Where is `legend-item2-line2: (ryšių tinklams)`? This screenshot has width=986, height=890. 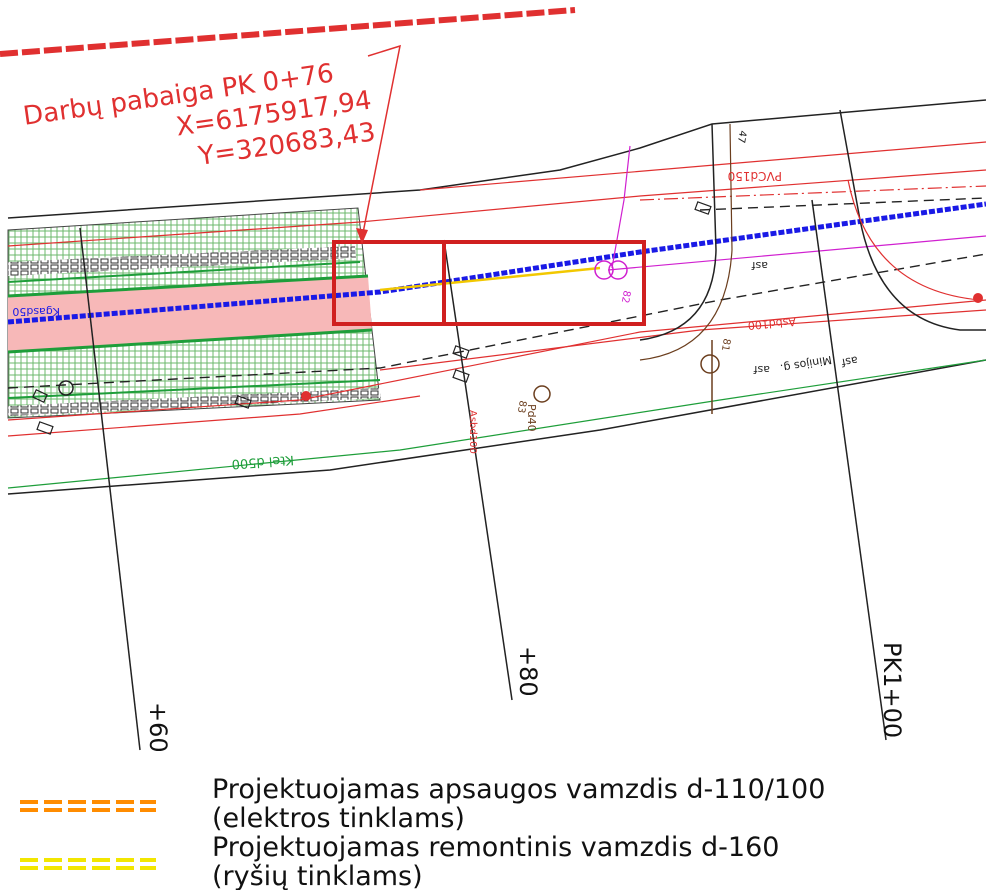
legend-item2-line2: (ryšių tinklams) is located at coordinates (317, 875).